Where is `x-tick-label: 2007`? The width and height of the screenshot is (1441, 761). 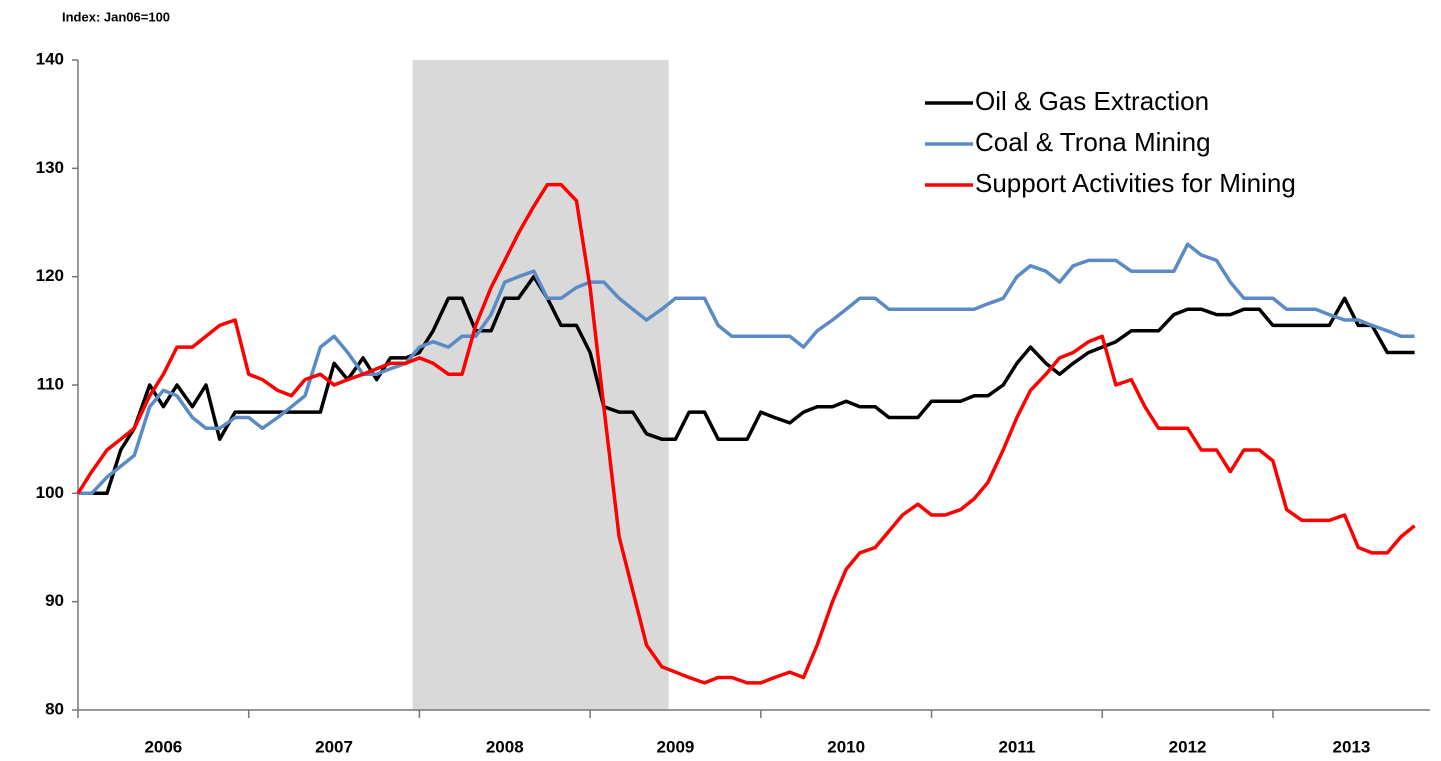
x-tick-label: 2007 is located at coordinates (334, 746).